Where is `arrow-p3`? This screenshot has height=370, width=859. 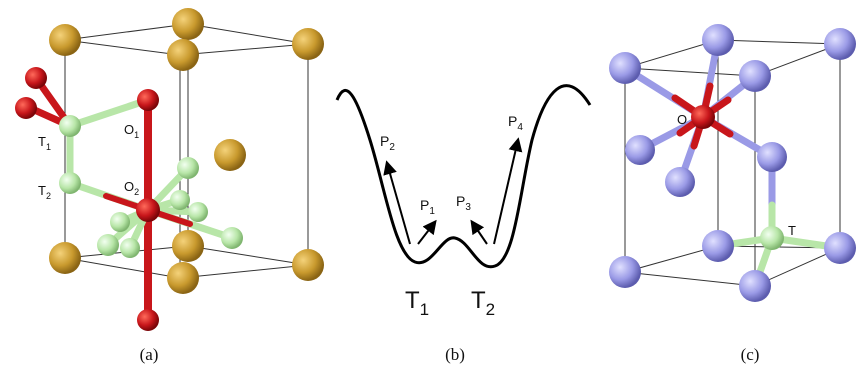
arrow-p3 is located at coordinates (479, 233).